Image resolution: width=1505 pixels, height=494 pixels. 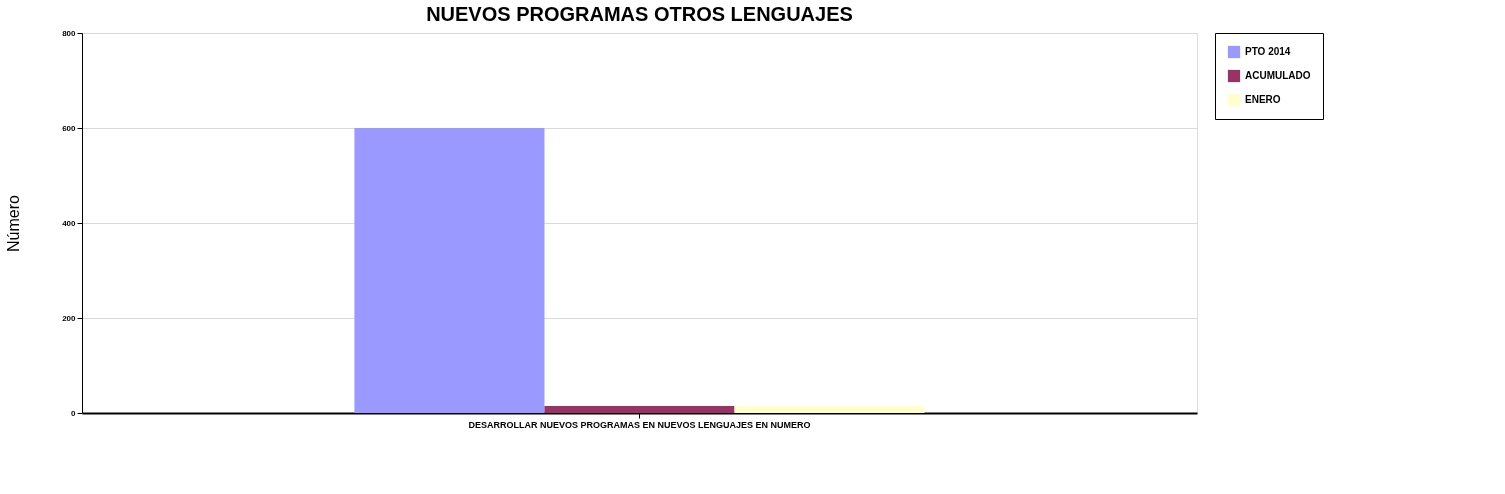 What do you see at coordinates (69, 128) in the screenshot?
I see `y-tick-label: 600` at bounding box center [69, 128].